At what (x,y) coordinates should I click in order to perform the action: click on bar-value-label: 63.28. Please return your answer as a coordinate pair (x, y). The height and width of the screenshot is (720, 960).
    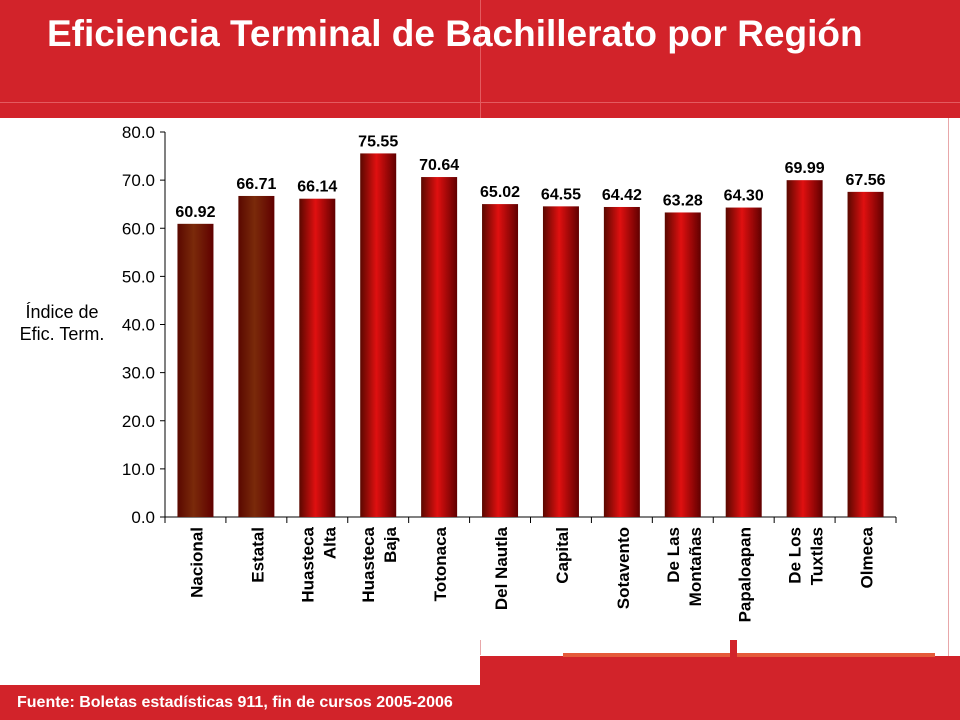
    Looking at the image, I should click on (683, 200).